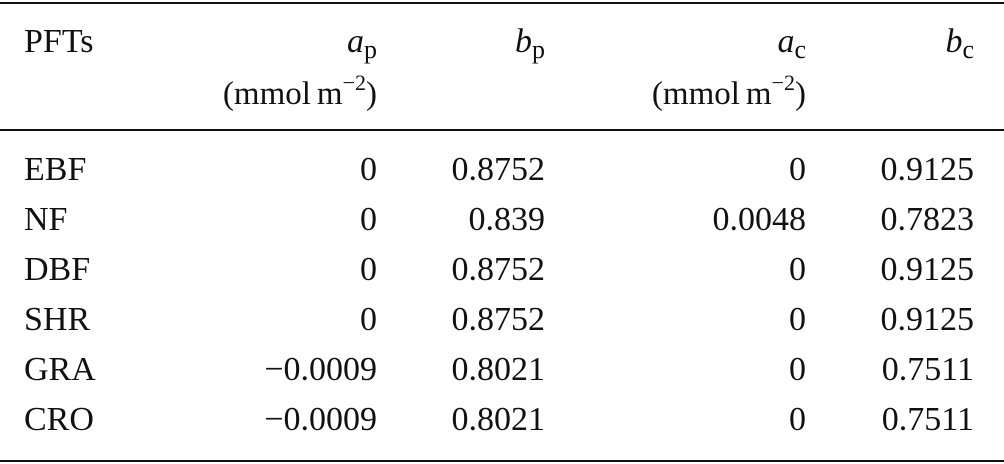 This screenshot has width=1004, height=464. Describe the element at coordinates (797, 419) in the screenshot. I see `row-6-ac: 0` at that location.